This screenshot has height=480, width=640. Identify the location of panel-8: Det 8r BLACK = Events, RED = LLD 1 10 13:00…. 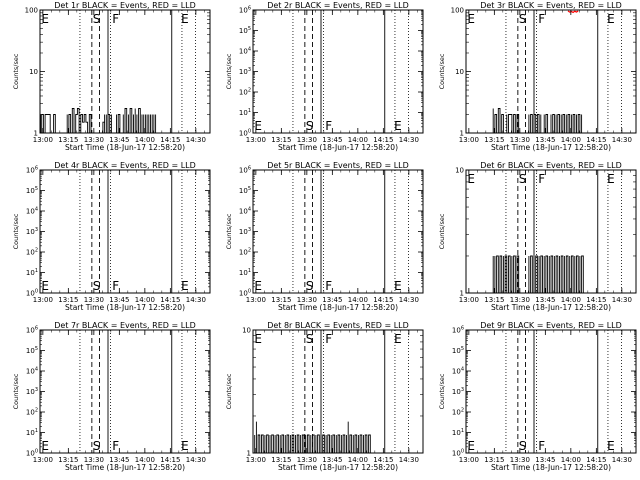
(324, 396).